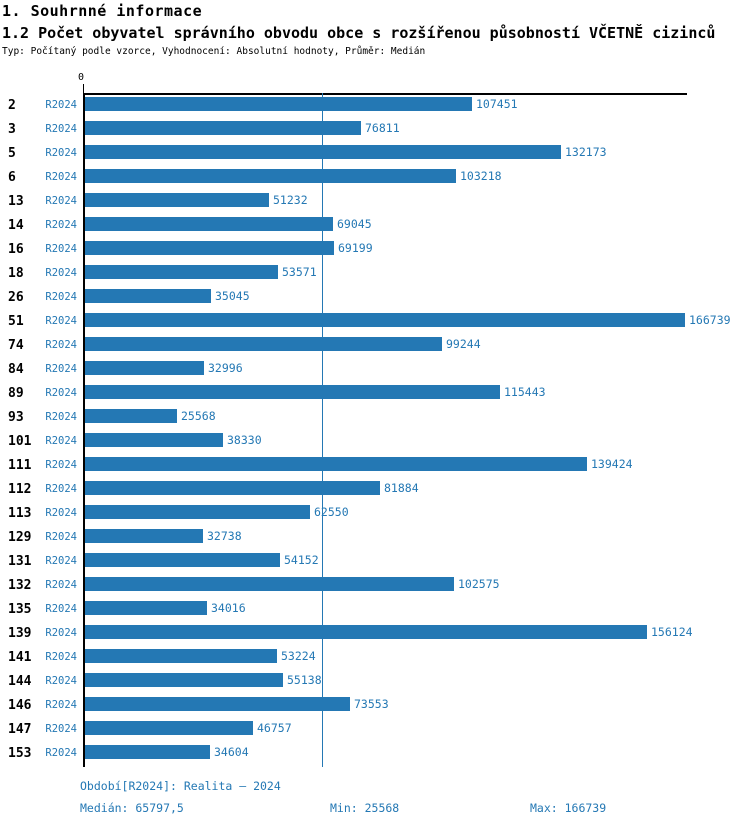 This screenshot has width=750, height=824. Describe the element at coordinates (231, 752) in the screenshot. I see `bar-value-label: 34604` at that location.